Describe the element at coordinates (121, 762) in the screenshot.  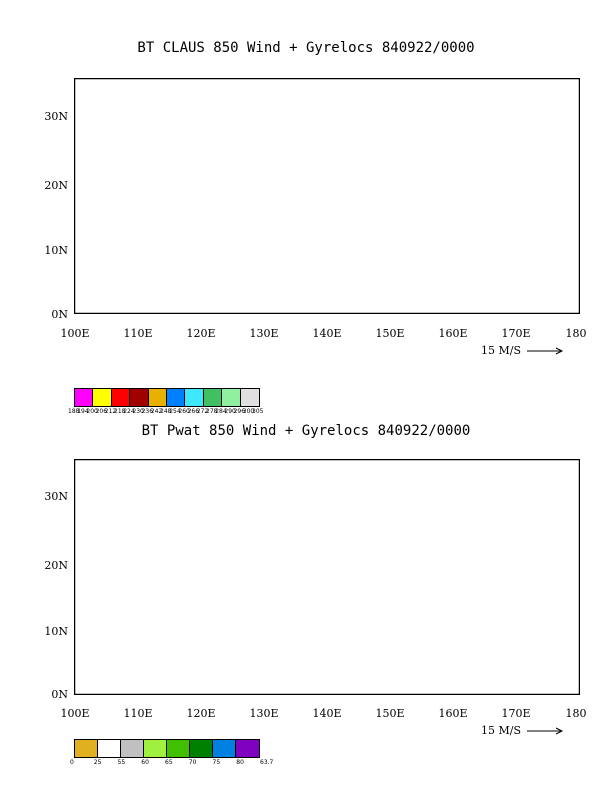
I see `colorbar-tick-label: 55` at that location.